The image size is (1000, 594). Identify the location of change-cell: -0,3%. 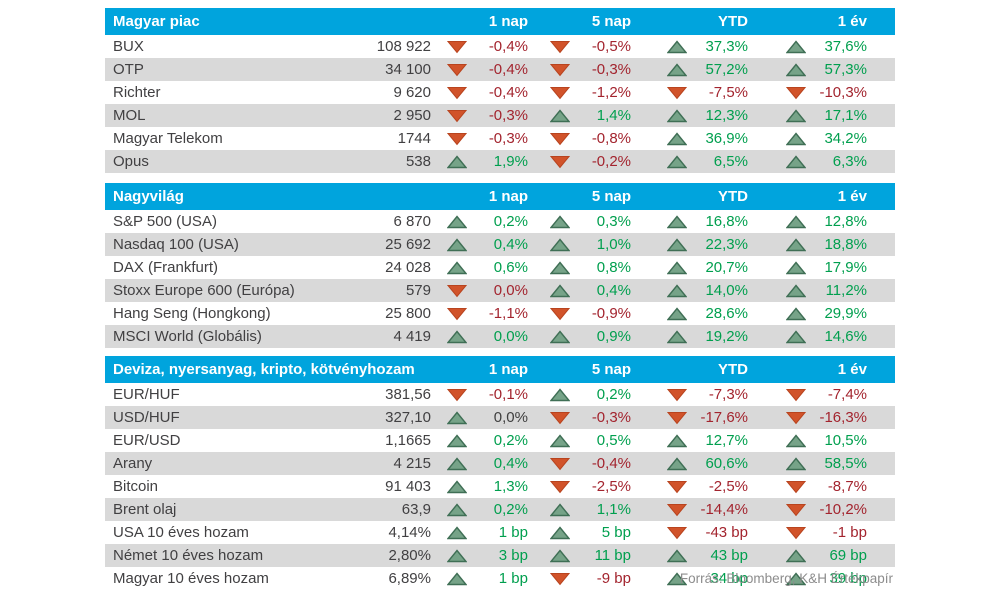
(584, 417).